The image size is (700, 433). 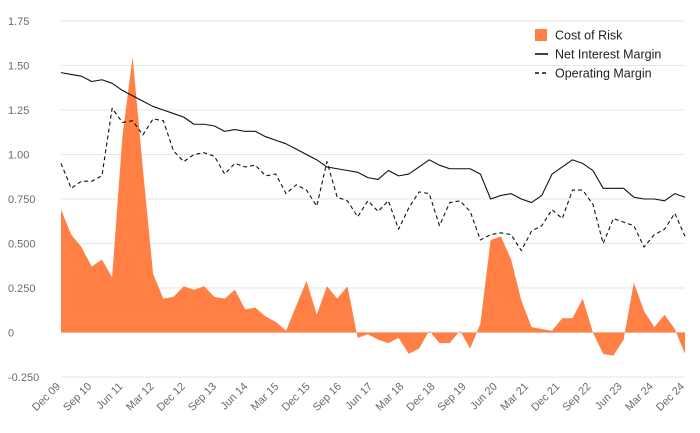 I want to click on x-tick-label: Jun 14, so click(x=234, y=397).